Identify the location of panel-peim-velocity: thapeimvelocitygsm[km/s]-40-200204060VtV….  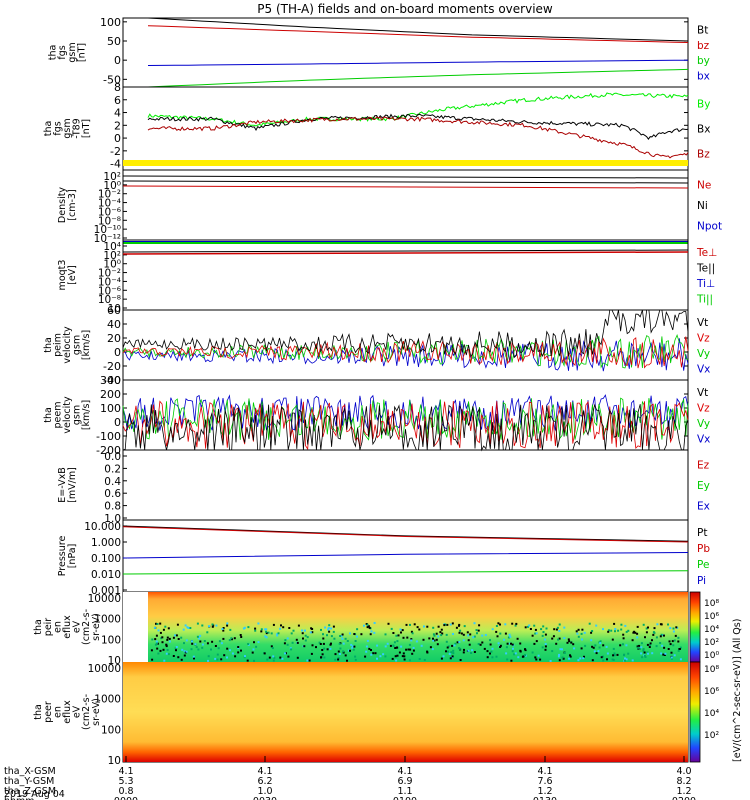
(377, 345).